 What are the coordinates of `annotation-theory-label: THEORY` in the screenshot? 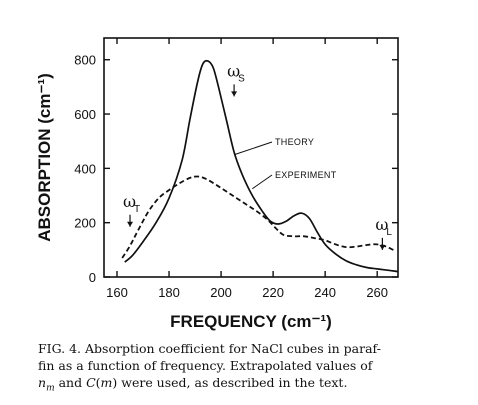 It's located at (294, 142).